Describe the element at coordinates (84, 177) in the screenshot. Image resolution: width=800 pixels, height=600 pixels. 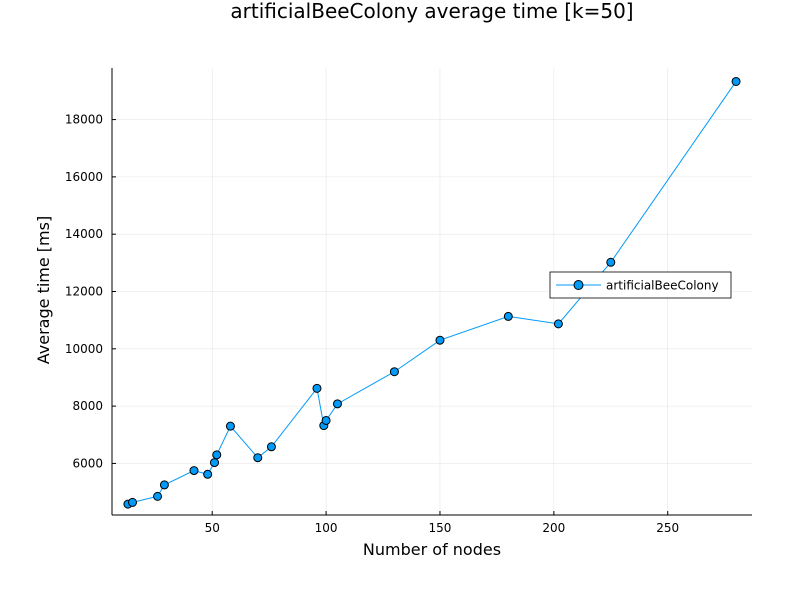
I see `y-tick-label: 16000` at that location.